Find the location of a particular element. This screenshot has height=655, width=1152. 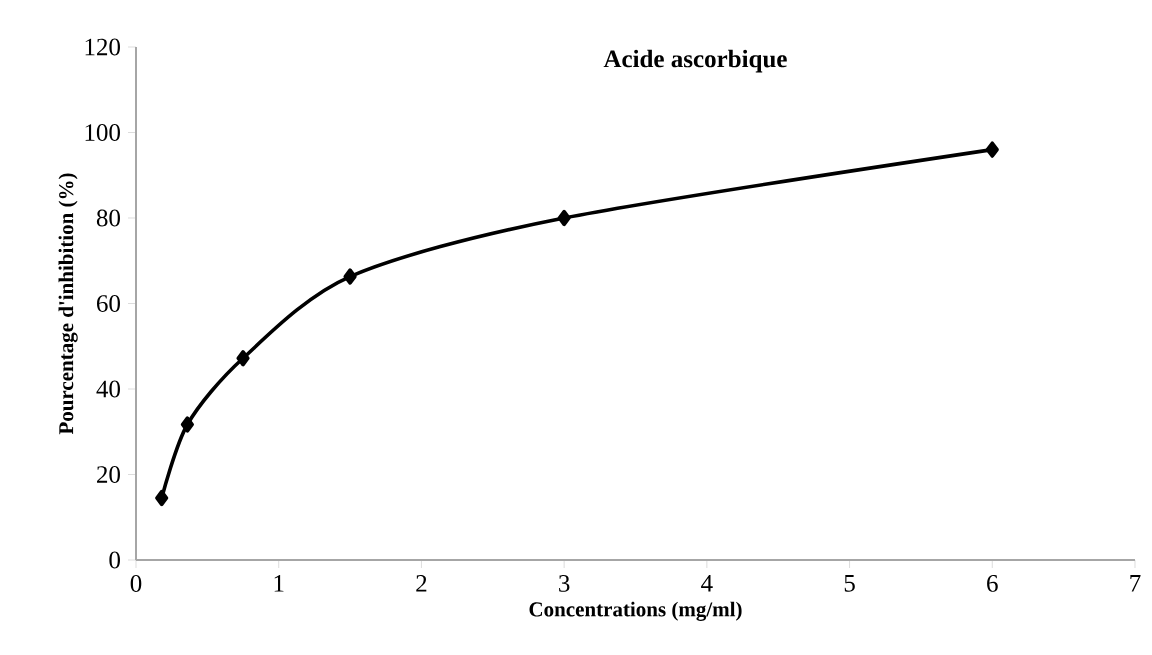

y-tick-label: 20 is located at coordinates (108, 474).